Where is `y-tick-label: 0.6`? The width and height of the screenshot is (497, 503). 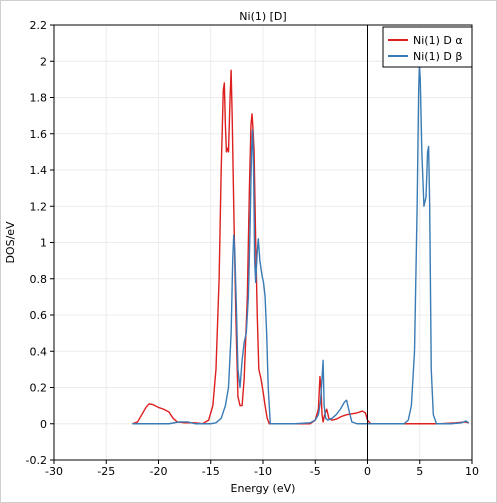 y-tick-label: 0.6 is located at coordinates (39, 315).